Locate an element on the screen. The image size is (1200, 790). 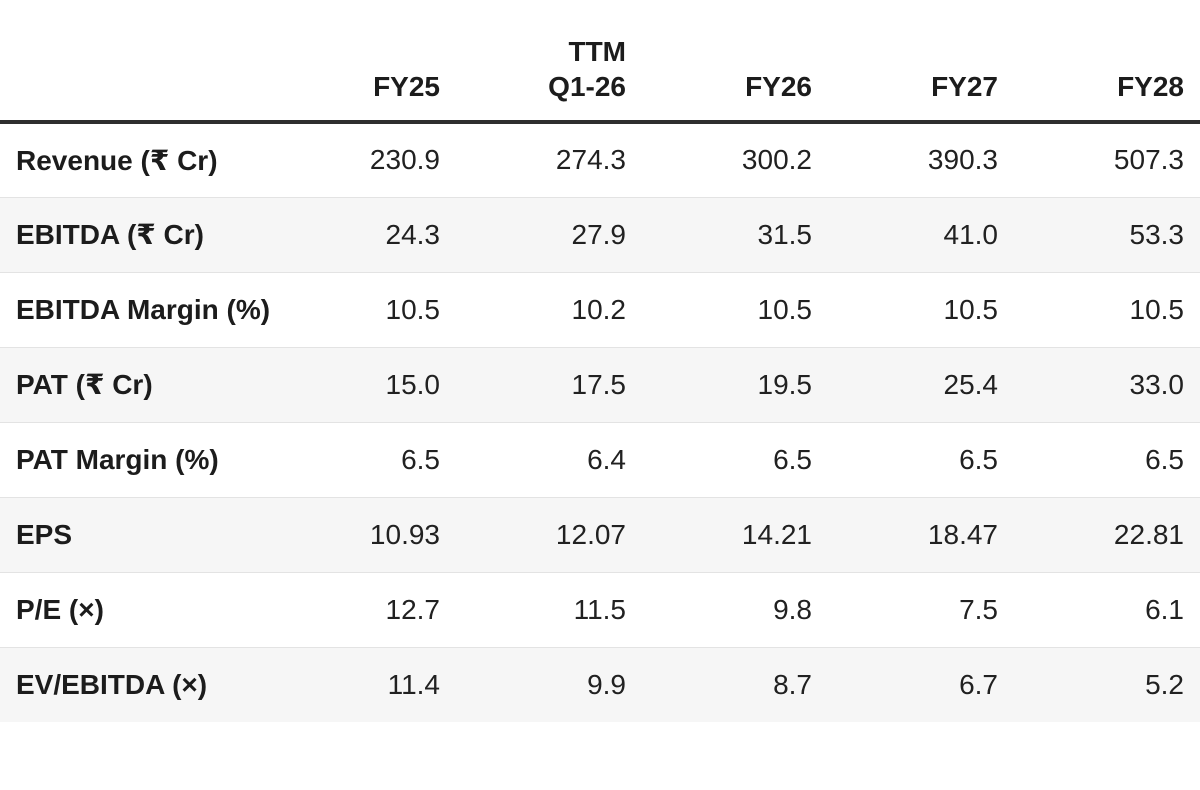
row-label: EPS is located at coordinates (44, 534).